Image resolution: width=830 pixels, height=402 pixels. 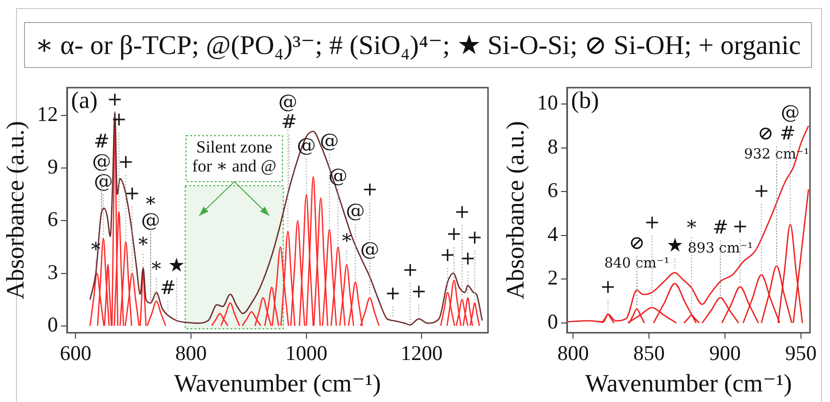 I want to click on y-tick-label: 10, so click(x=547, y=102).